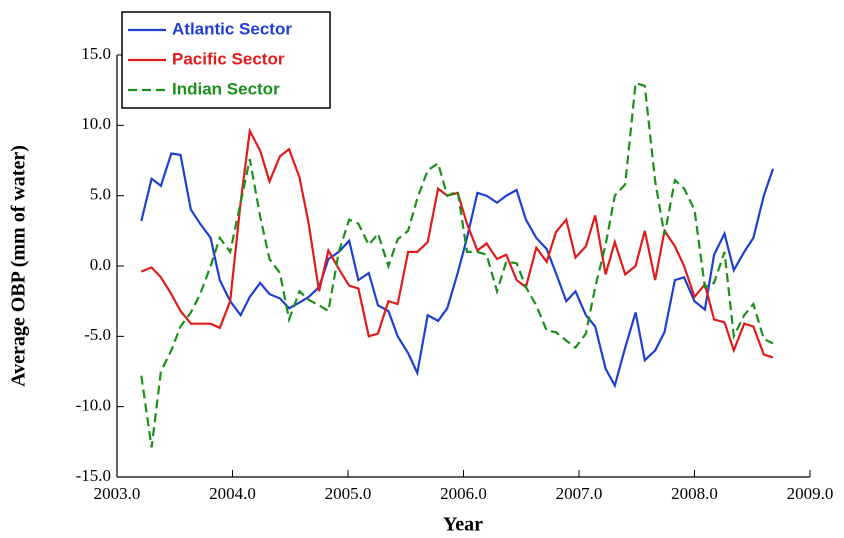 This screenshot has width=844, height=538. Describe the element at coordinates (96, 53) in the screenshot. I see `y-tick-label: 15.0` at that location.